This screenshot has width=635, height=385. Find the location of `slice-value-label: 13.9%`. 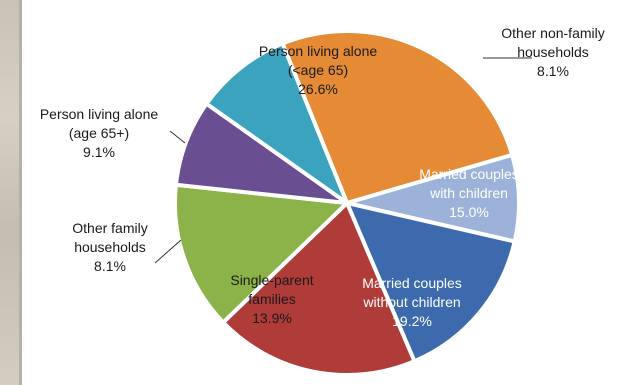

slice-value-label: 13.9% is located at coordinates (272, 318).